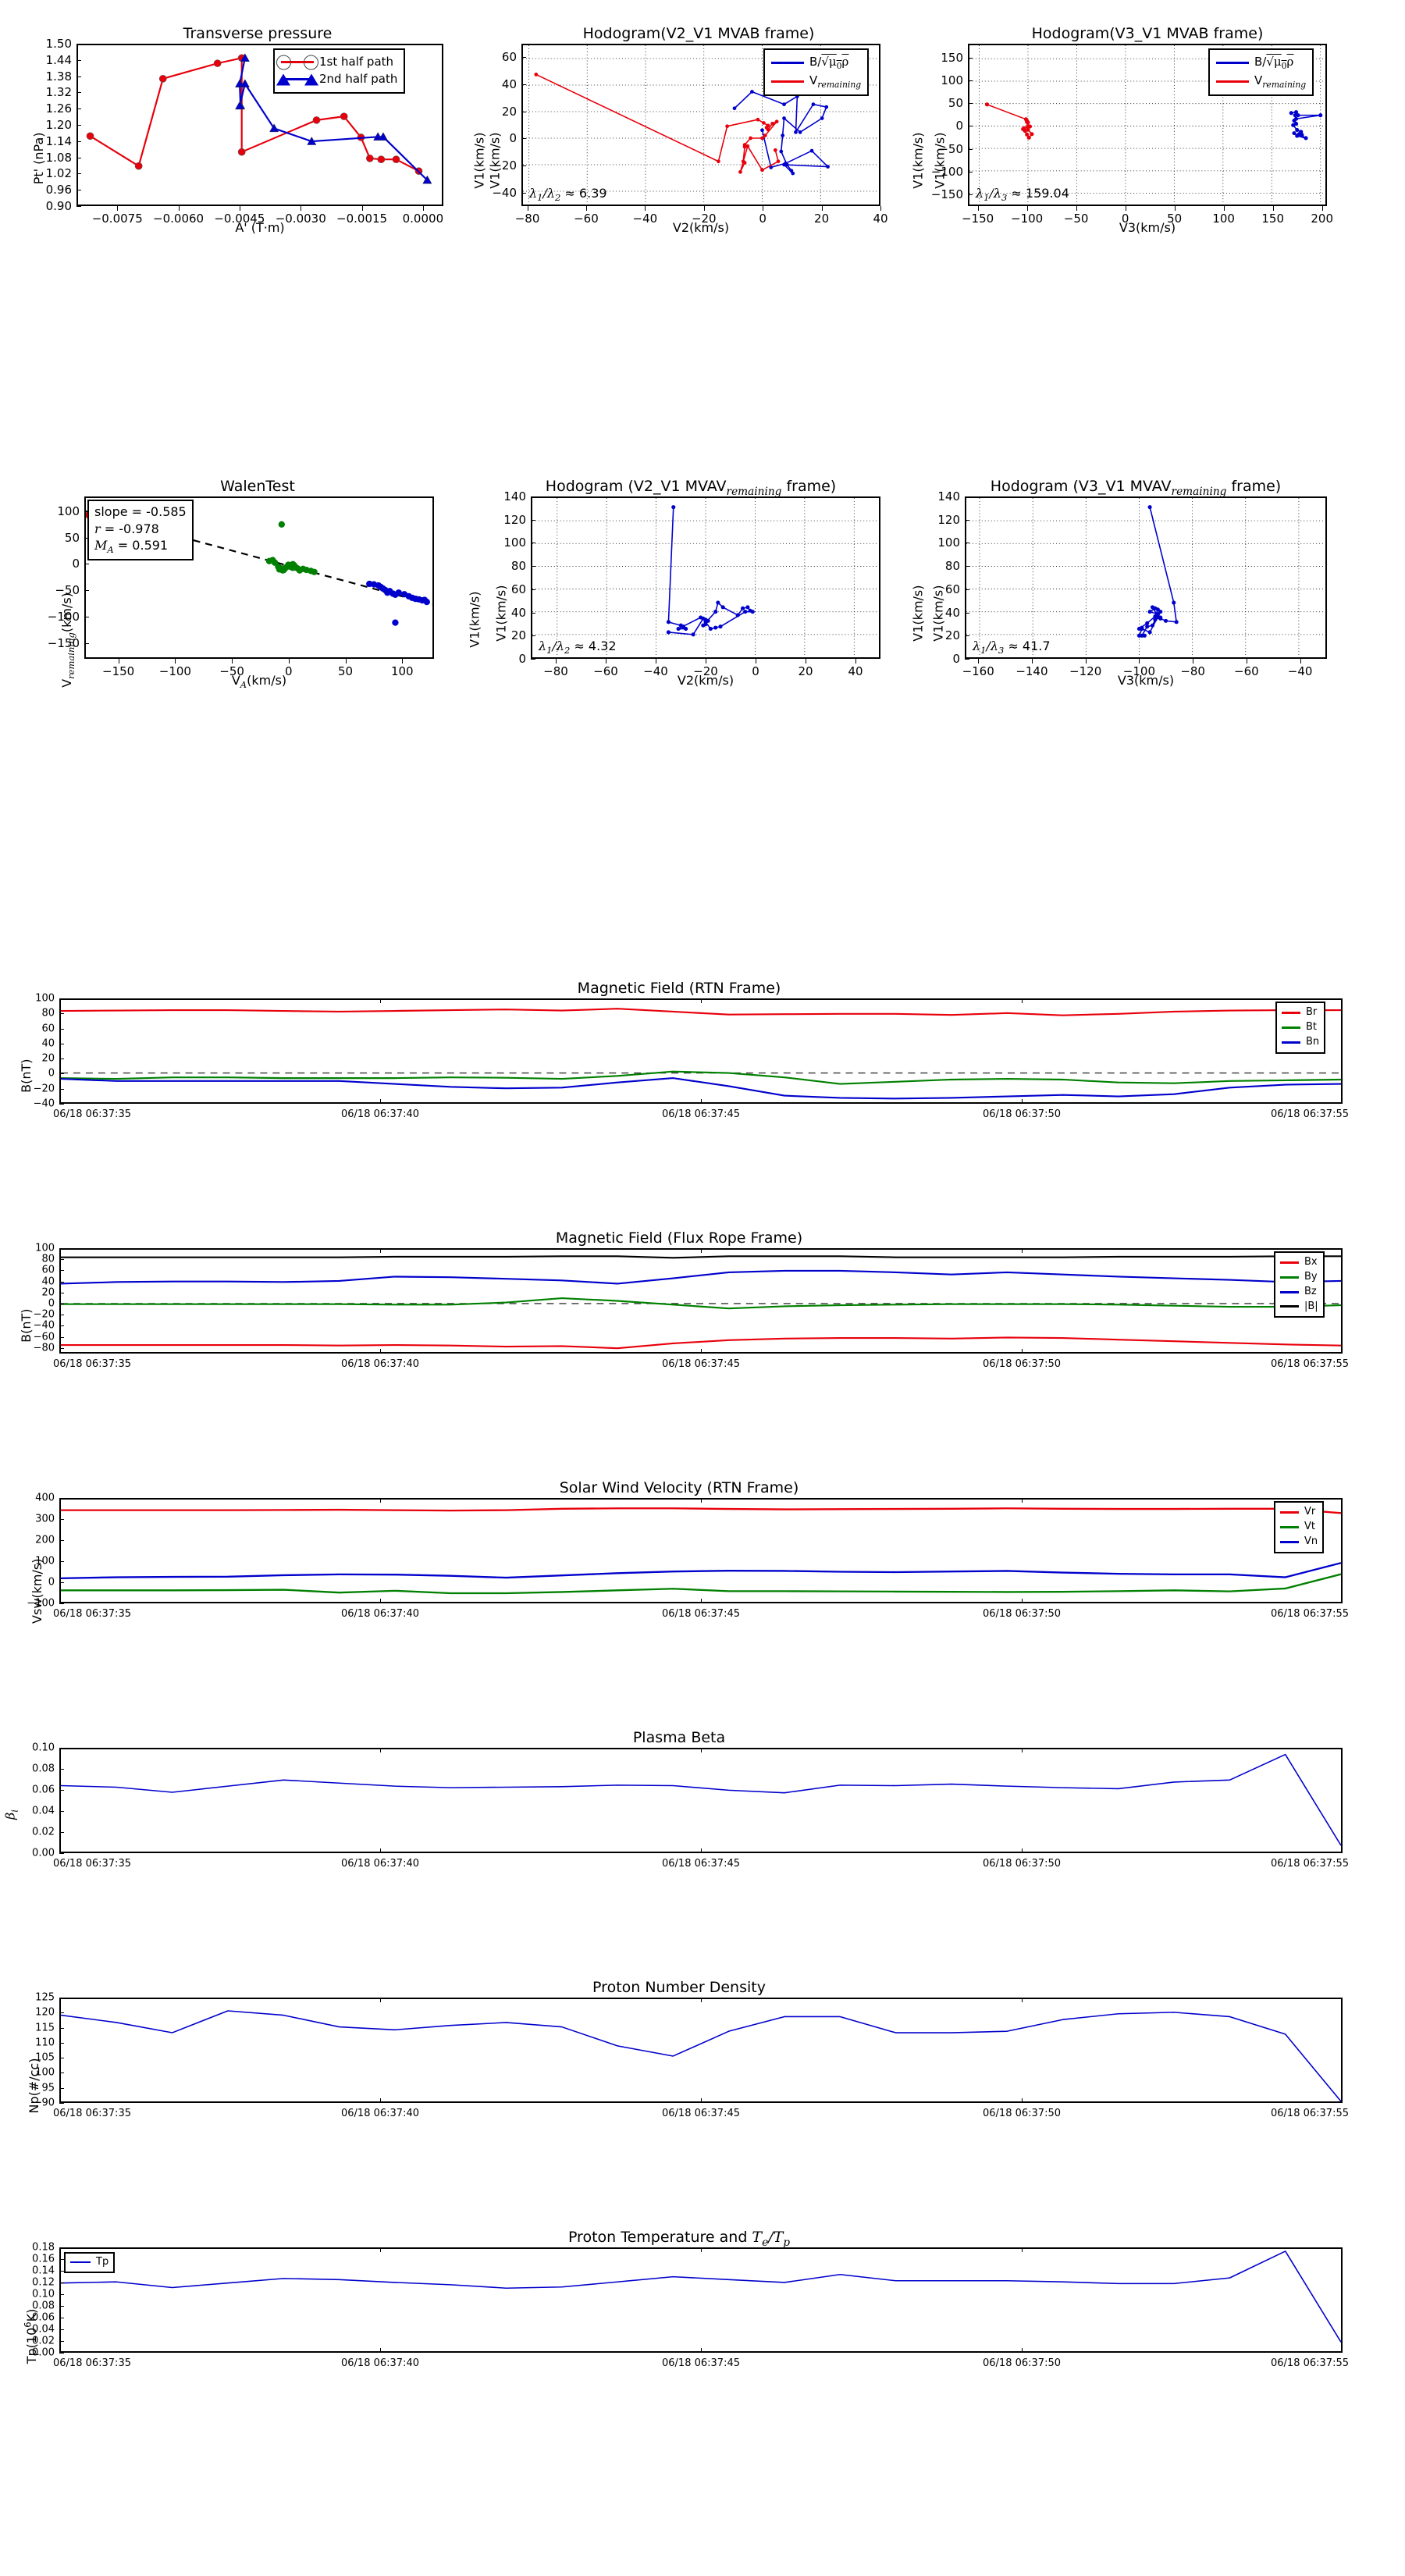  I want to click on y-tick-label: −20, so click(44, 1089).